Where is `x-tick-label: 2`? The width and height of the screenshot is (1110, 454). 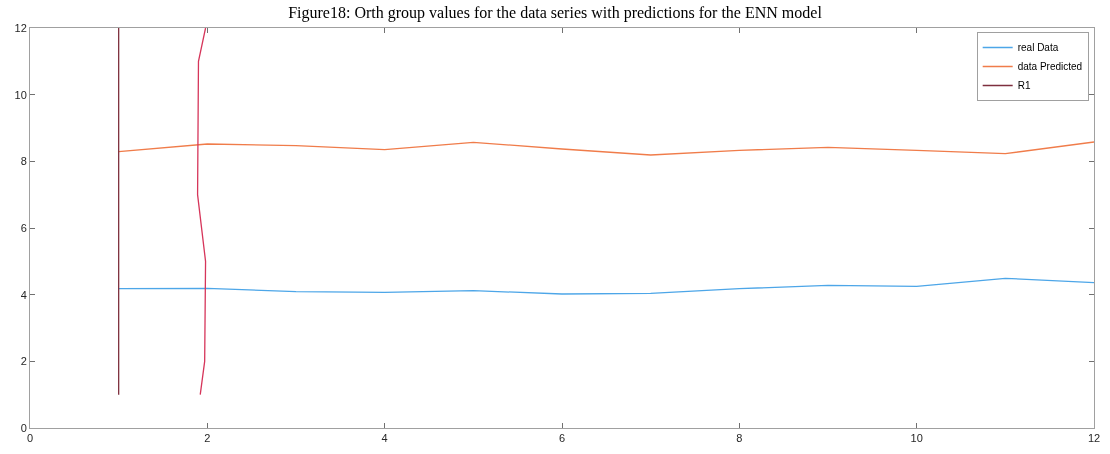
x-tick-label: 2 is located at coordinates (207, 438).